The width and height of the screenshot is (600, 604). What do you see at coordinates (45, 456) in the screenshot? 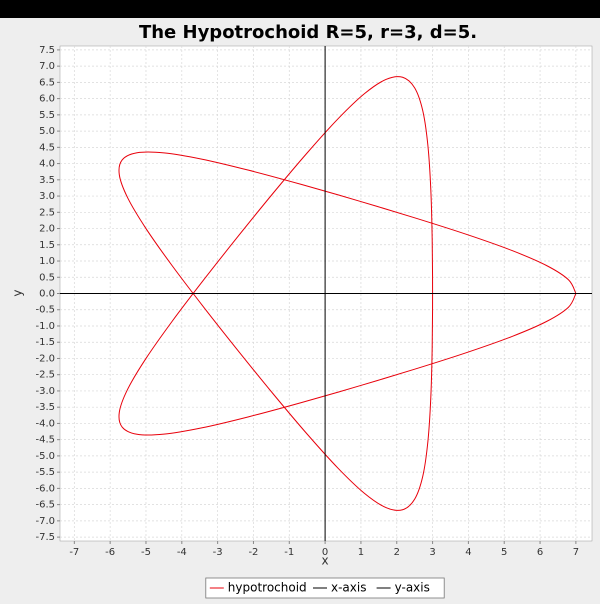
I see `y-tick-label: -5.0` at bounding box center [45, 456].